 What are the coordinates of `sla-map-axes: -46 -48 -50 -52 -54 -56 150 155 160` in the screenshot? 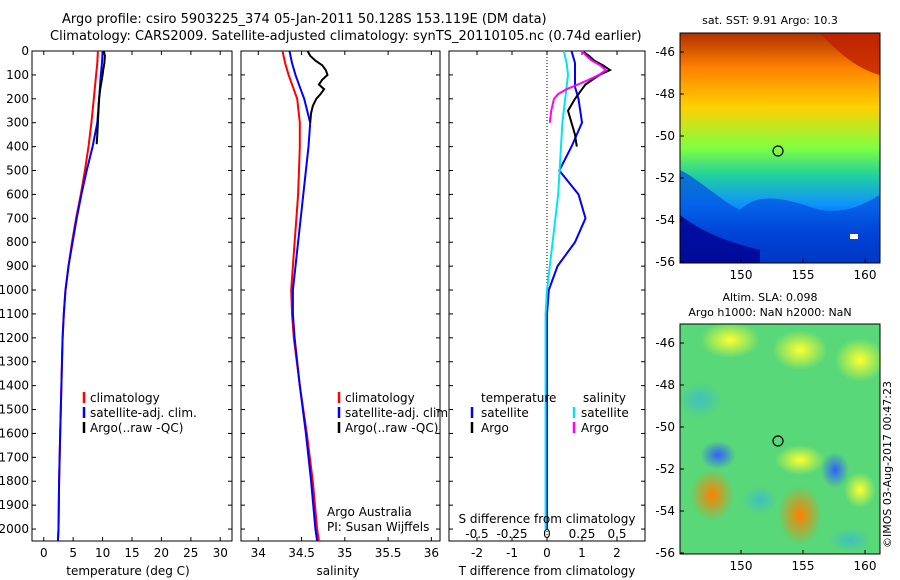 It's located at (765, 454).